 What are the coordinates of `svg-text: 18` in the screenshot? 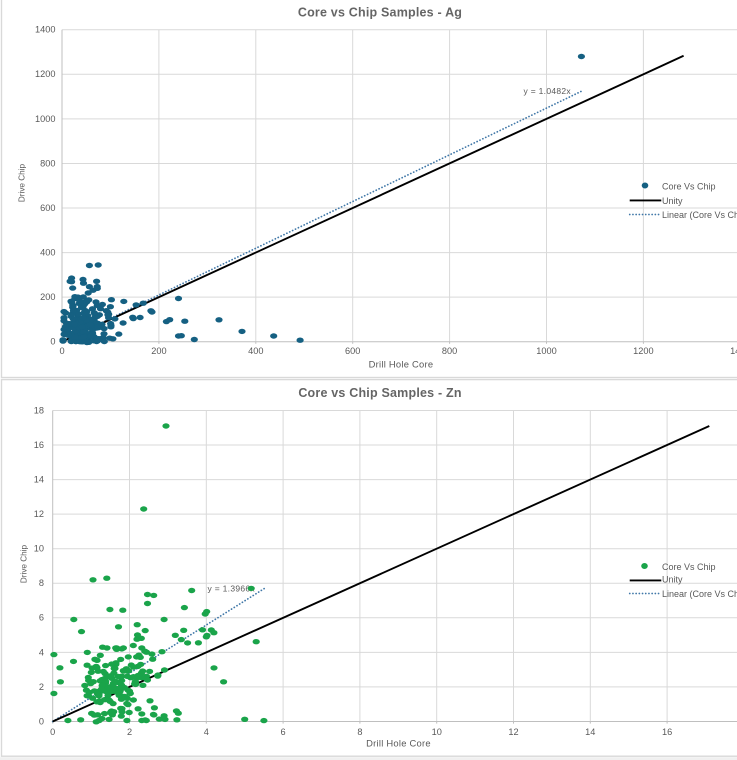 It's located at (39, 410).